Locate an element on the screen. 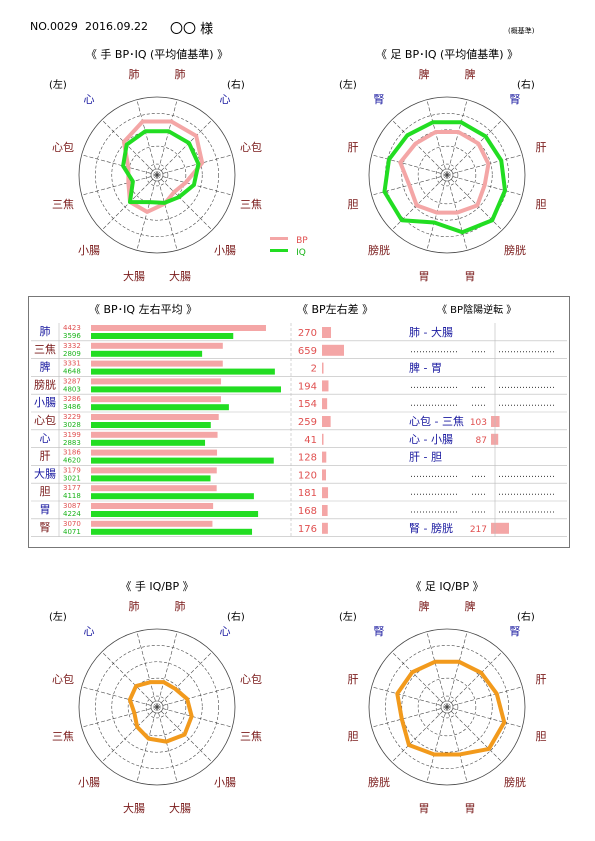 This screenshot has width=595, height=841. iq-value: 3021 is located at coordinates (72, 478).